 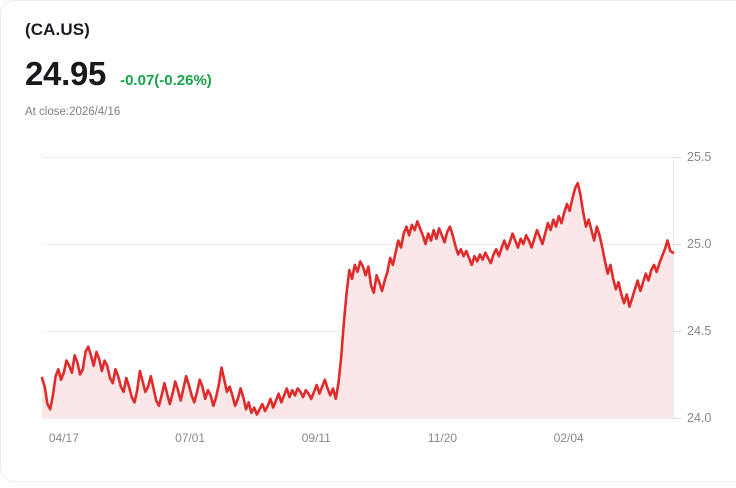 I want to click on page-title: (CA.US), so click(x=57, y=29).